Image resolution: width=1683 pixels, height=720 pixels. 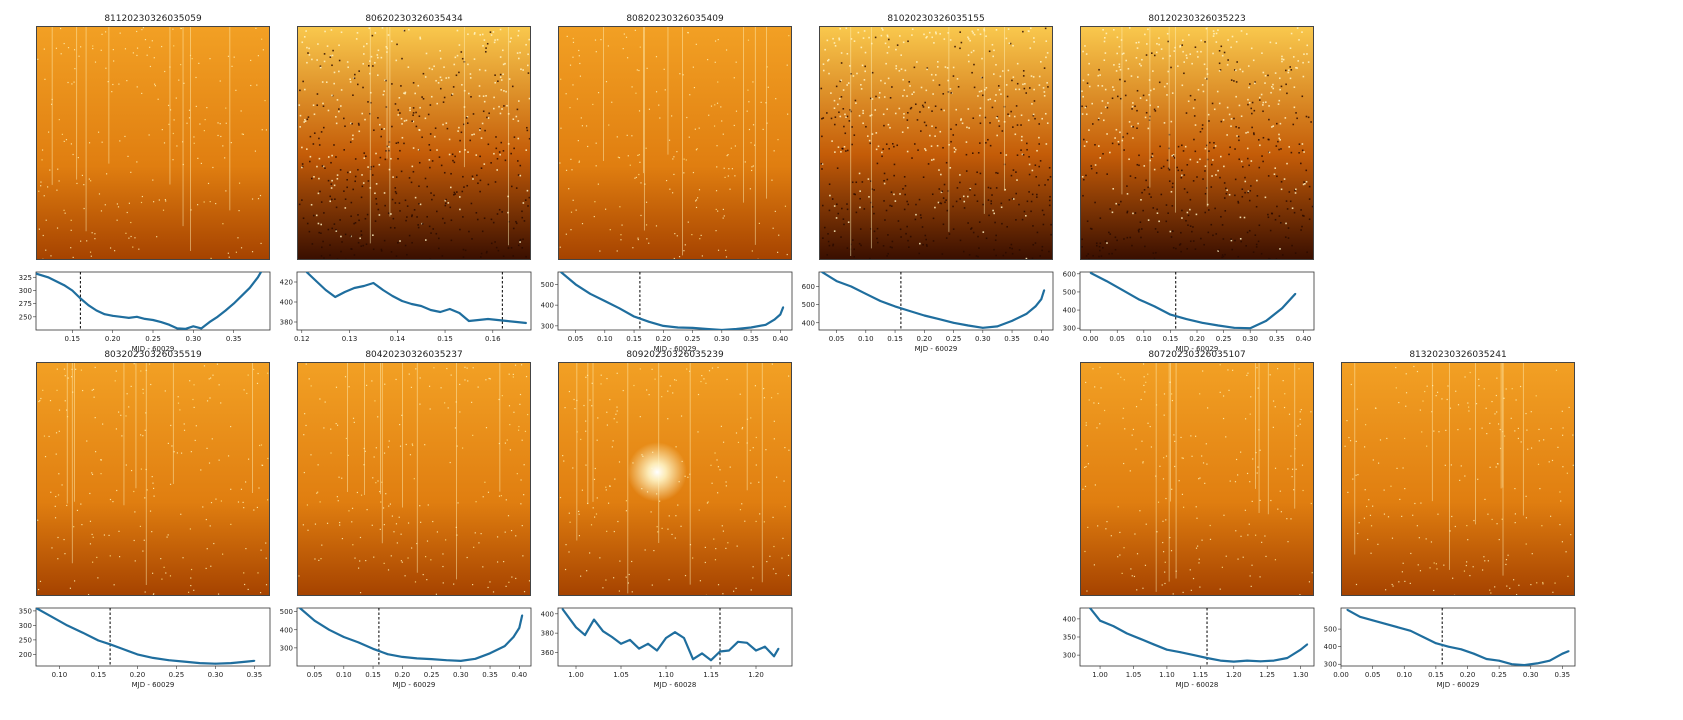 What do you see at coordinates (1531, 675) in the screenshot?
I see `x-tick-label: 0.30` at bounding box center [1531, 675].